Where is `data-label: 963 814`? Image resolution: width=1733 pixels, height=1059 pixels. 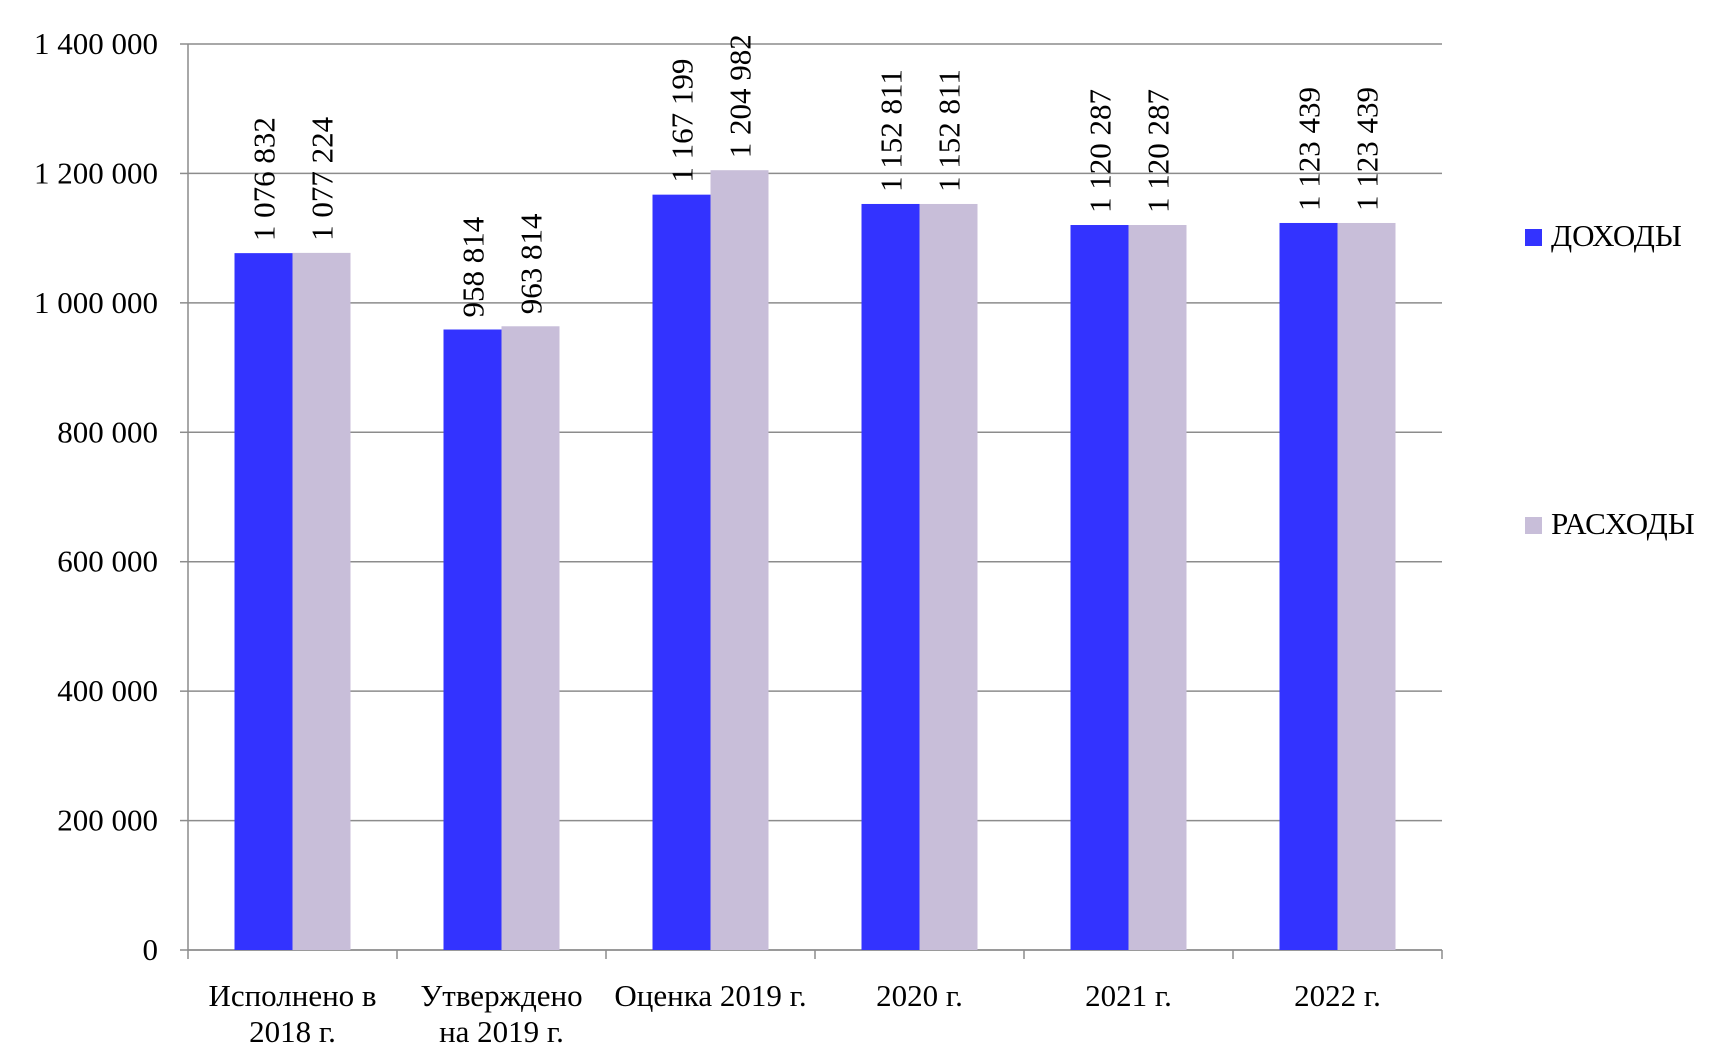
data-label: 963 814 is located at coordinates (531, 263).